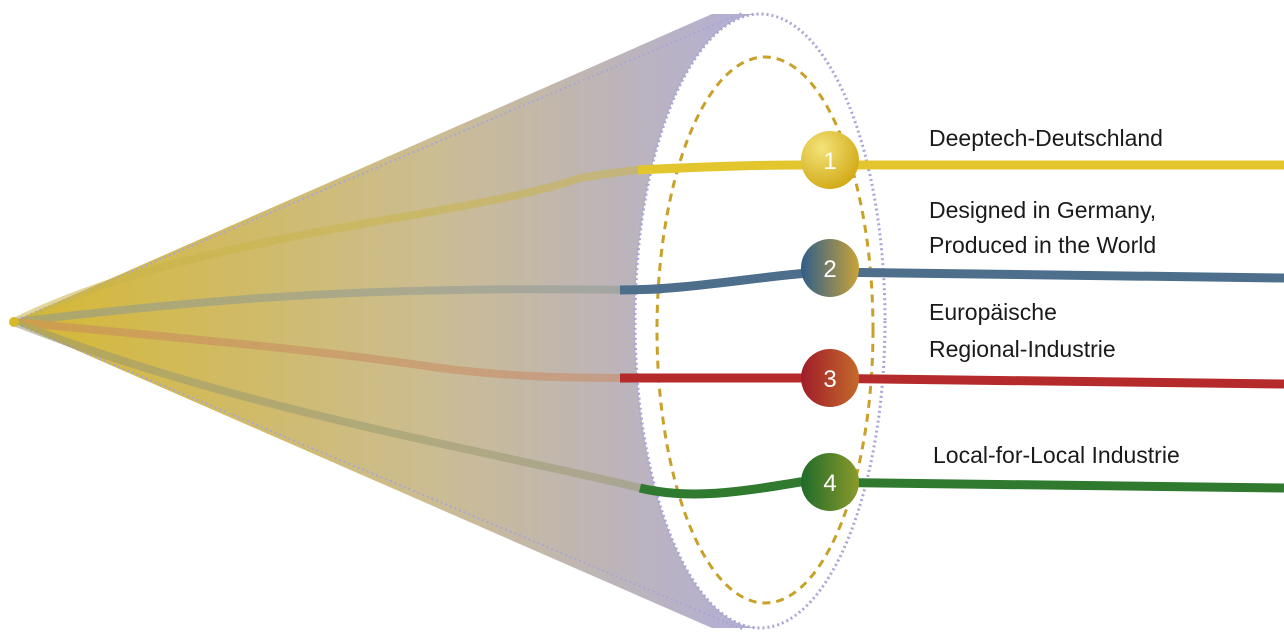 This screenshot has height=643, width=1284. I want to click on scenario-3-label-line-2: Regional-Industrie, so click(1022, 349).